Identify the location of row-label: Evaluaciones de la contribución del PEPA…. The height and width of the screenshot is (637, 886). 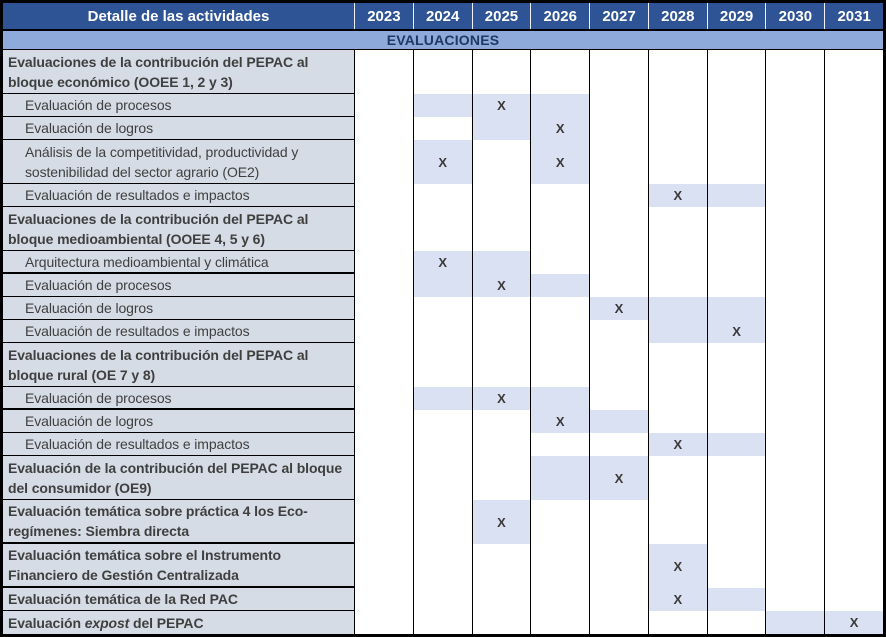
(179, 365).